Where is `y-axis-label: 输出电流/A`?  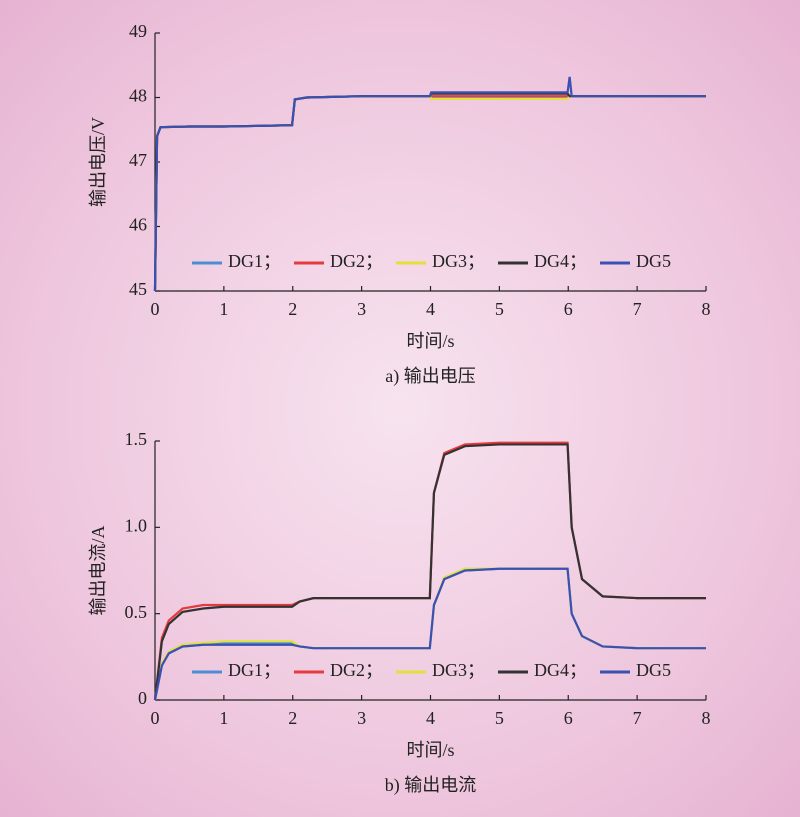
y-axis-label: 输出电流/A is located at coordinates (98, 570).